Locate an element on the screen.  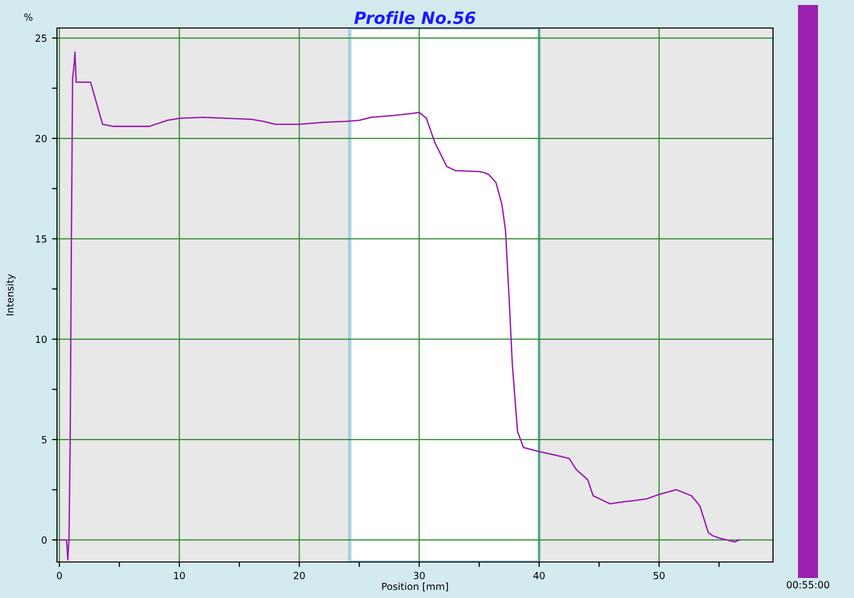
chart-title: Profile No.56 is located at coordinates (415, 17).